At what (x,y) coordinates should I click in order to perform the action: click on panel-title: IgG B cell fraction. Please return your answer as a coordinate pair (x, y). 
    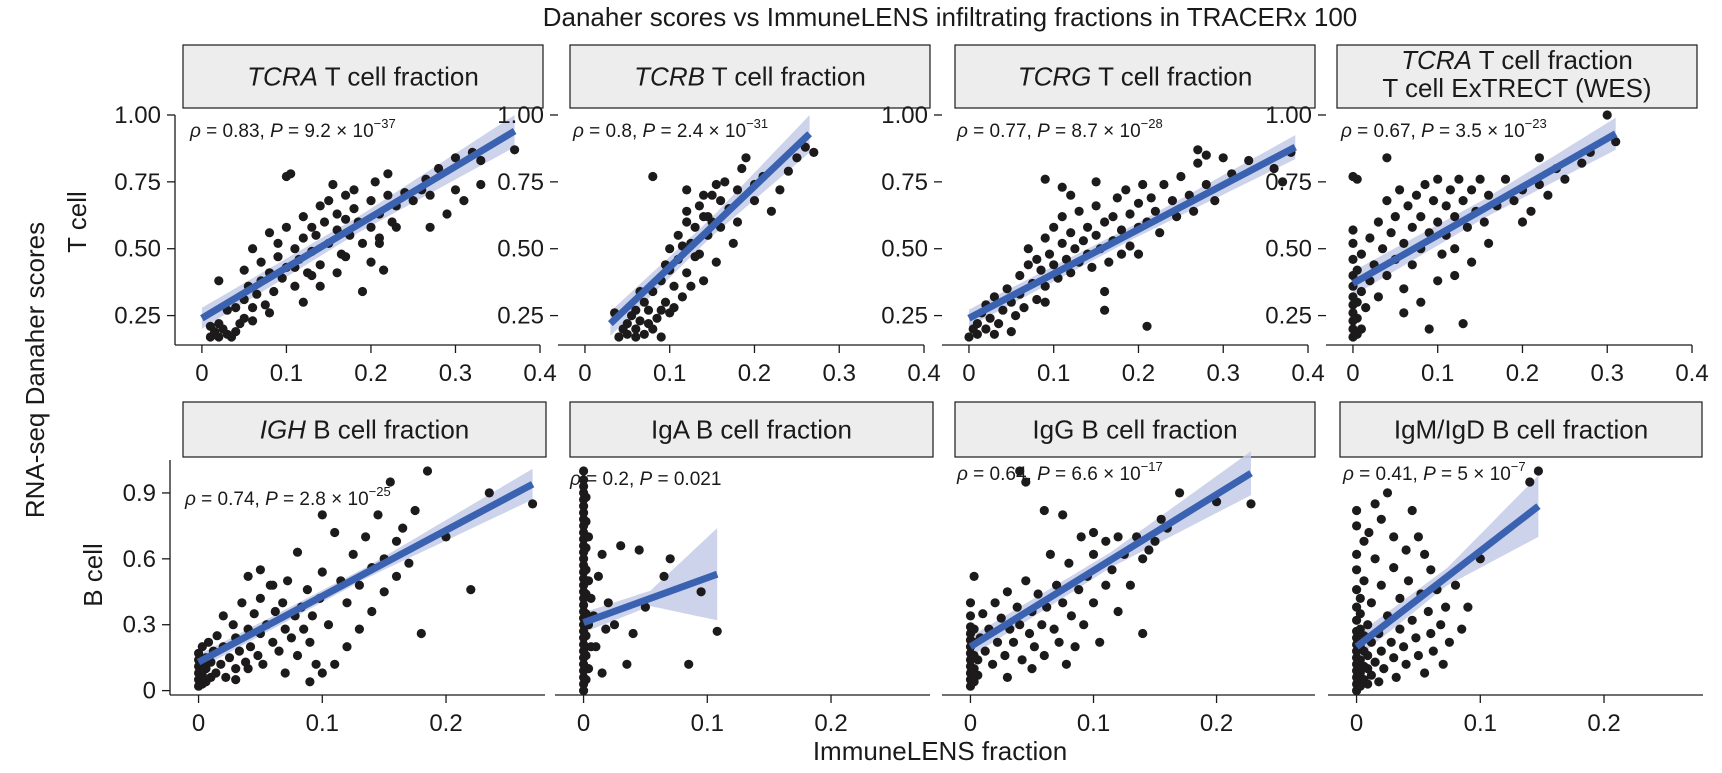
    Looking at the image, I should click on (1134, 430).